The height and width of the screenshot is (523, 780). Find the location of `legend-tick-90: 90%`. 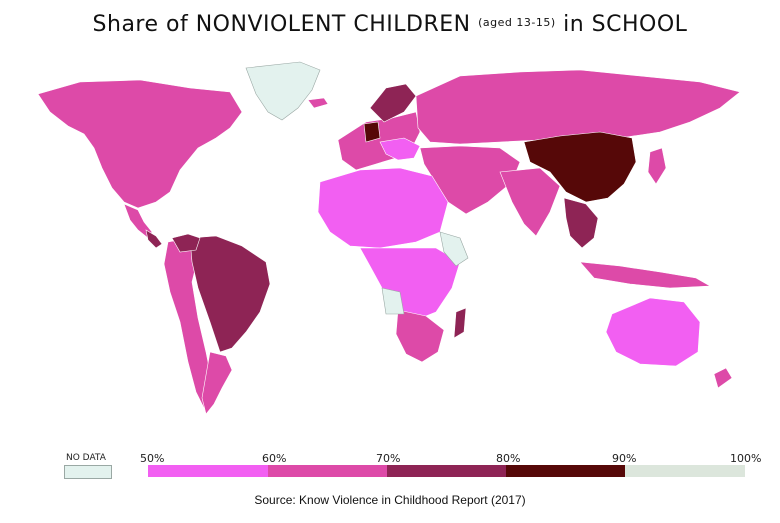

legend-tick-90: 90% is located at coordinates (624, 458).